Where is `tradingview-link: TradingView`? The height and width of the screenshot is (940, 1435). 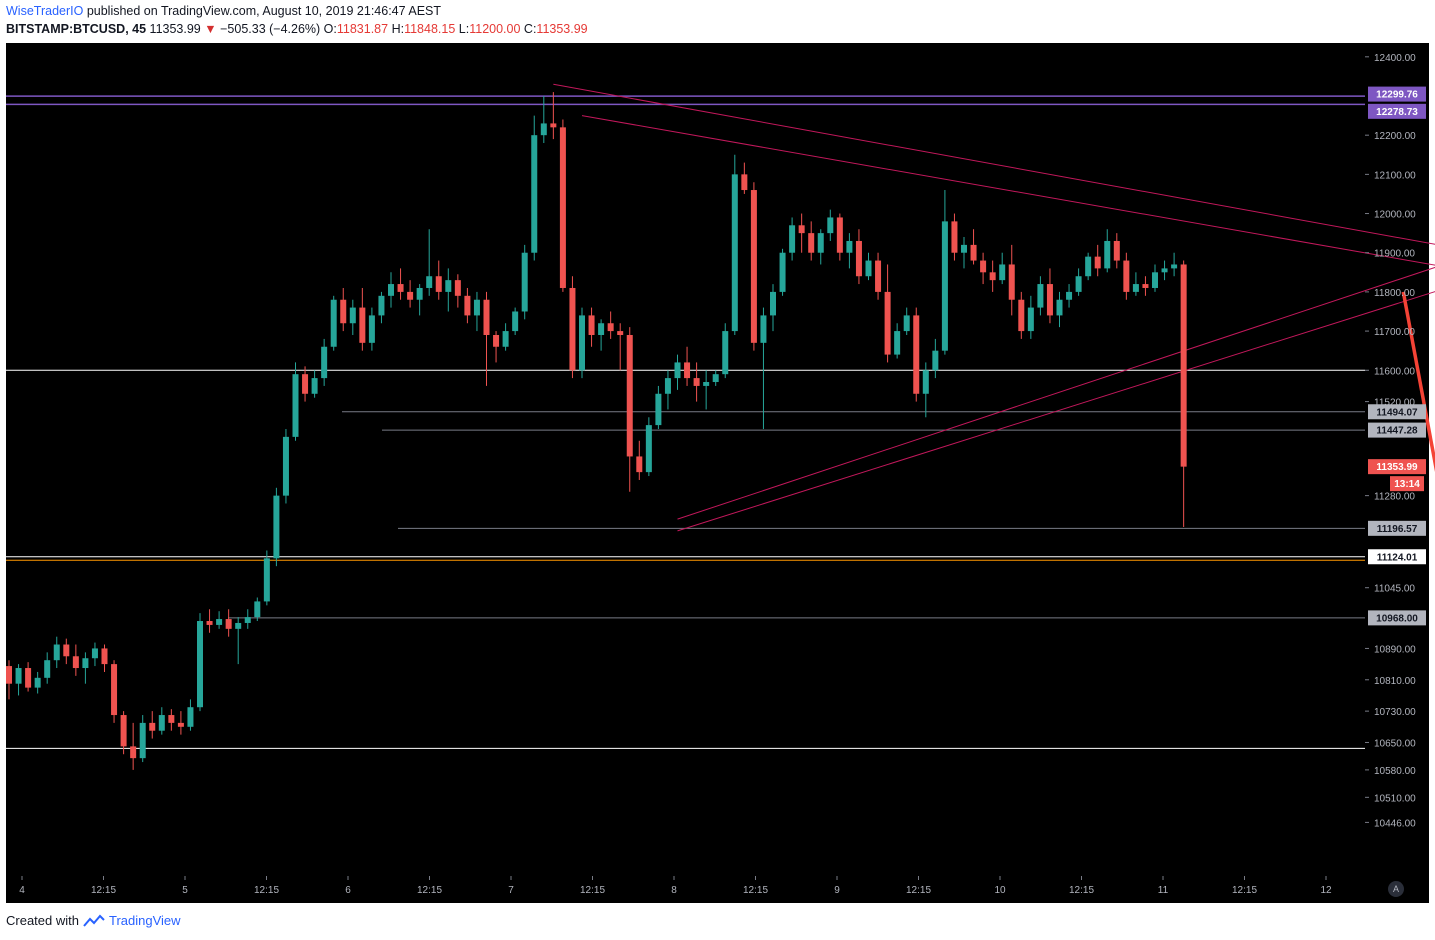 tradingview-link: TradingView is located at coordinates (144, 920).